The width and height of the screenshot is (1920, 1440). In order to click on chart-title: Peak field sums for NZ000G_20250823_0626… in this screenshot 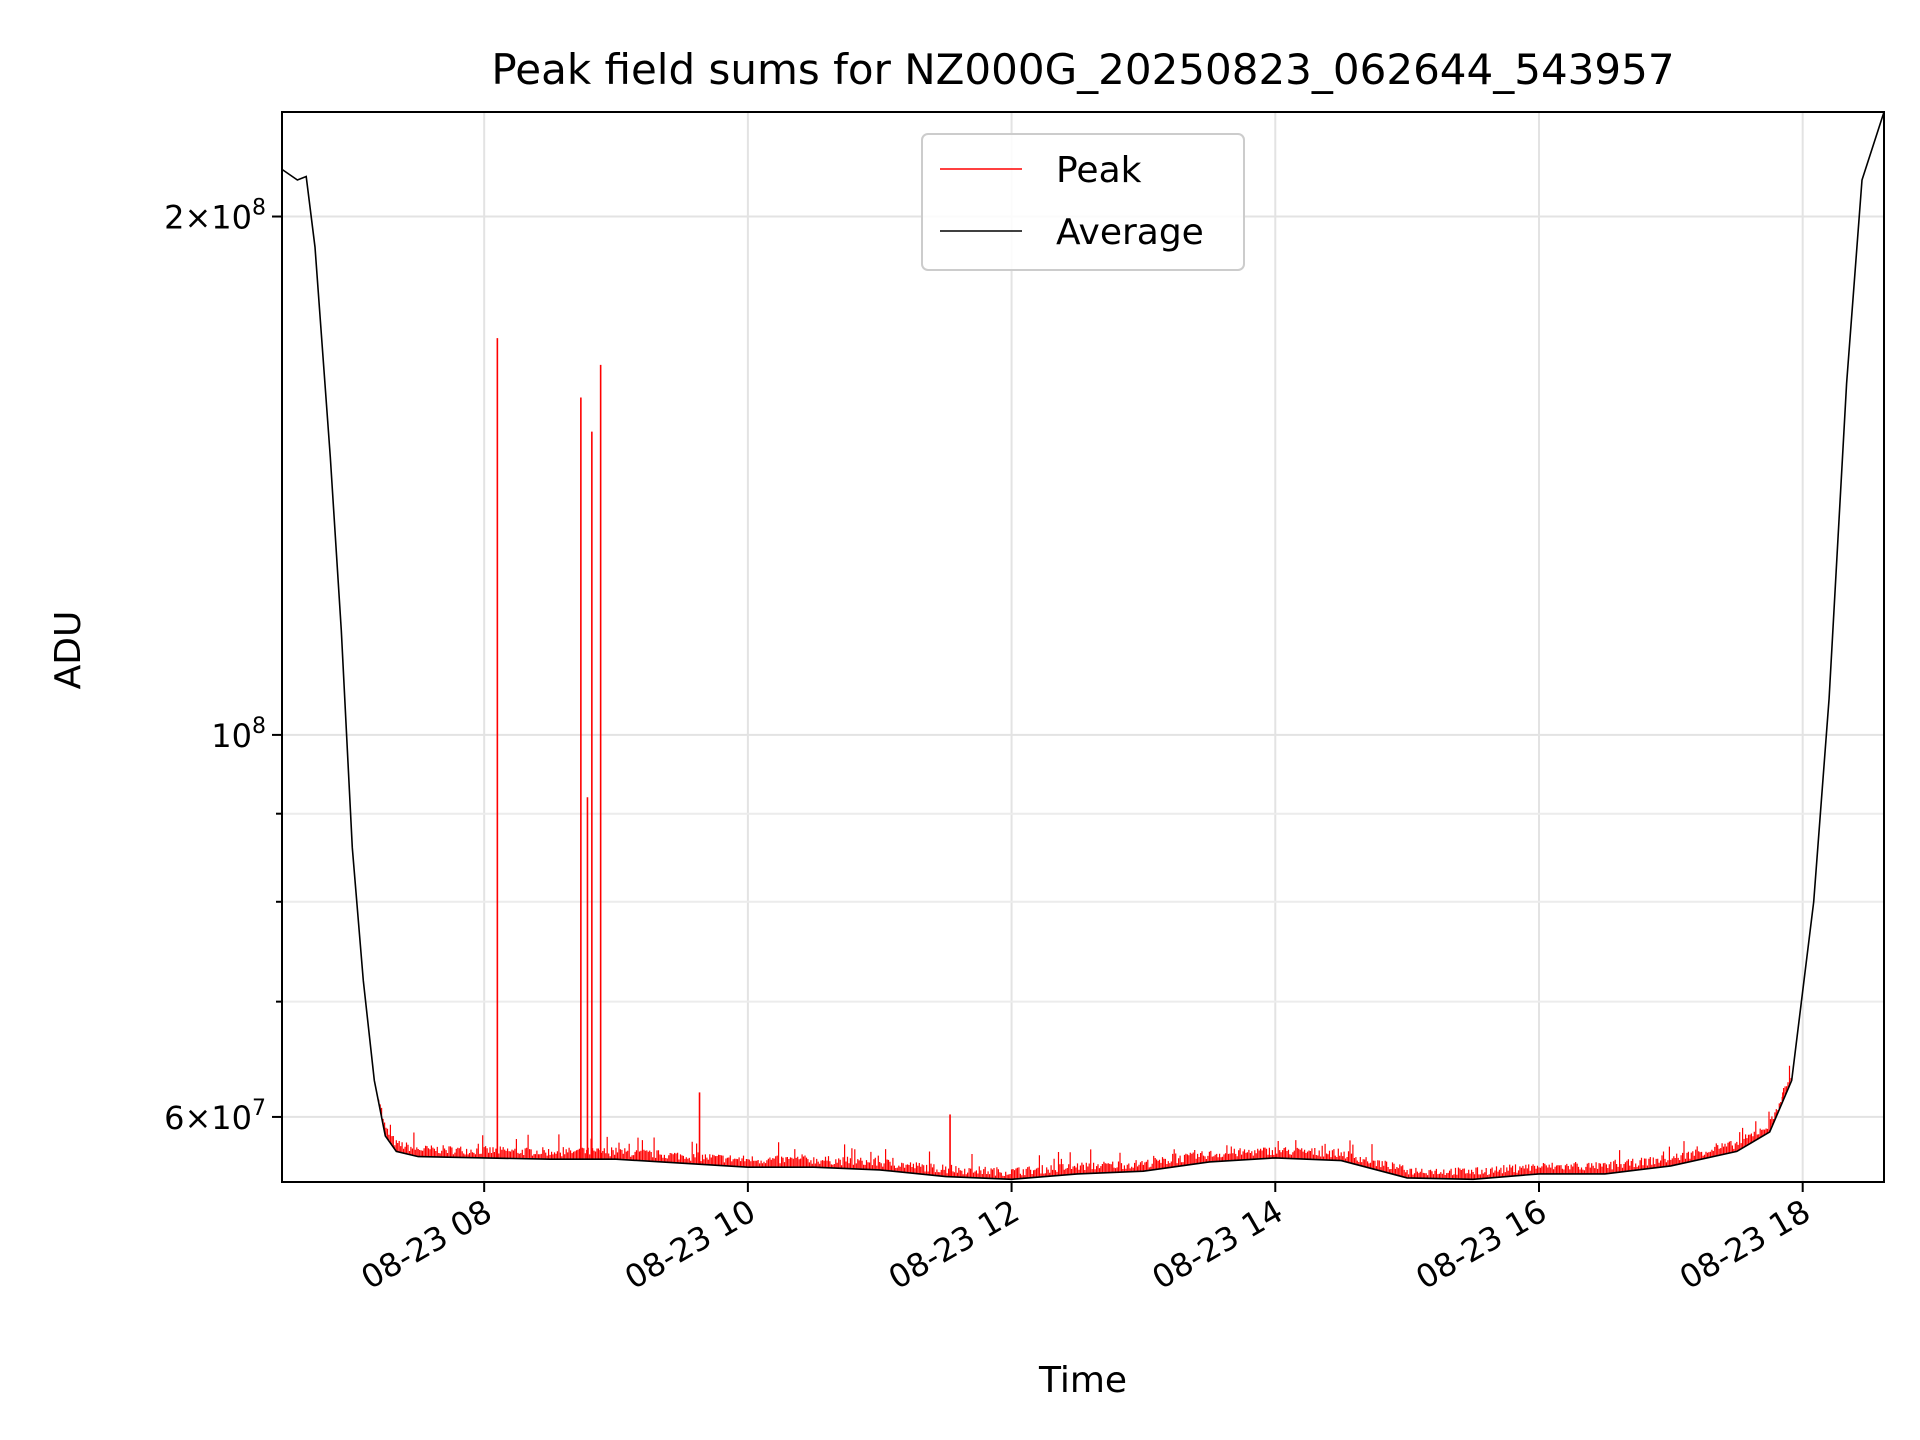, I will do `click(1082, 69)`.